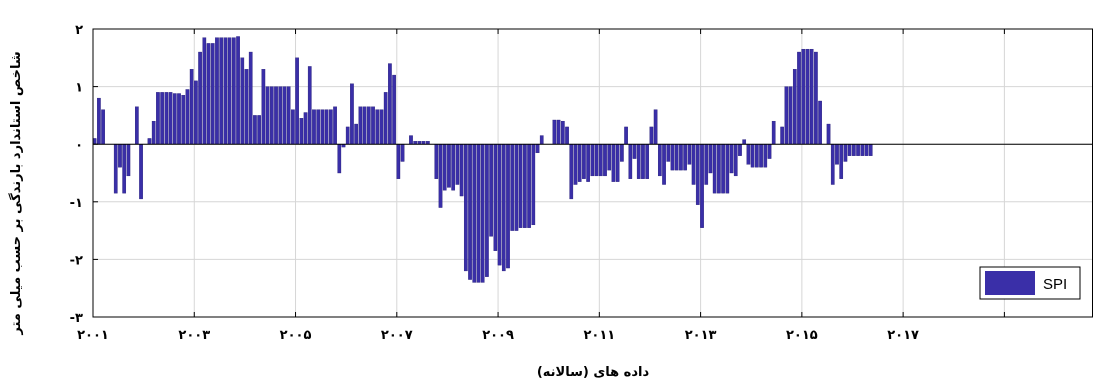  I want to click on y-tick-label: -۲, so click(76, 260).